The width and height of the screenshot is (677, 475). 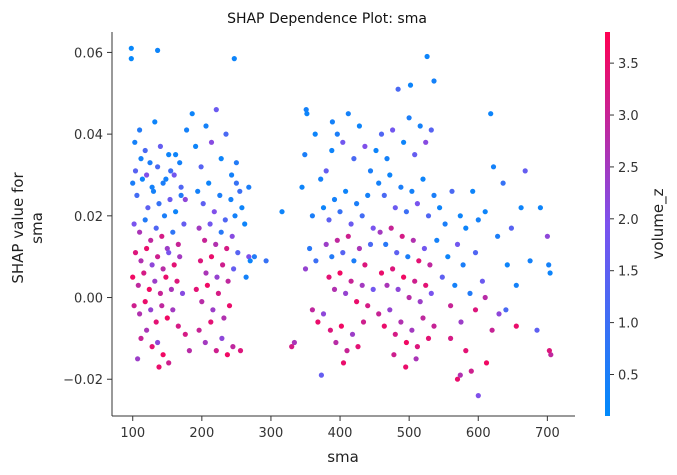 I want to click on colorbar: 0.5 1.0 1.5 2.0 2.5 3.0 3.5 volume_z, so click(x=636, y=224).